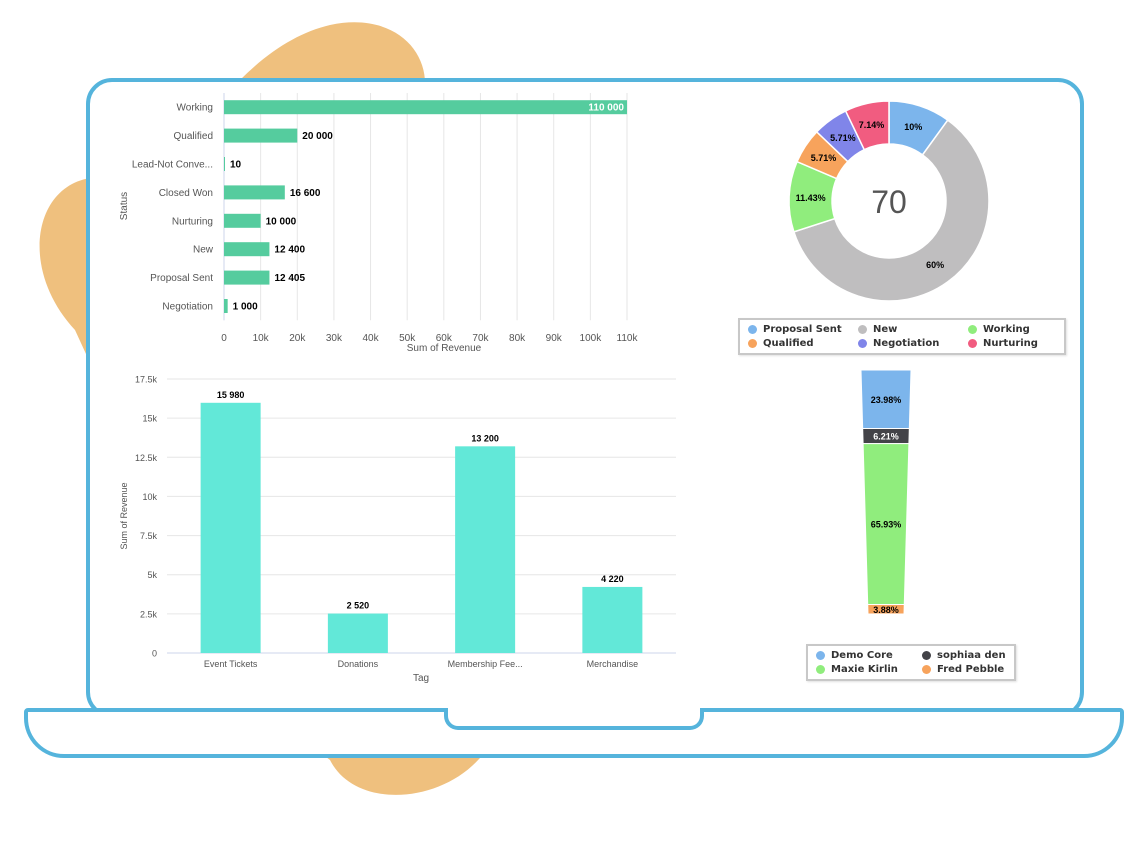  I want to click on x-axis-title: Sum of Revenue, so click(444, 348).